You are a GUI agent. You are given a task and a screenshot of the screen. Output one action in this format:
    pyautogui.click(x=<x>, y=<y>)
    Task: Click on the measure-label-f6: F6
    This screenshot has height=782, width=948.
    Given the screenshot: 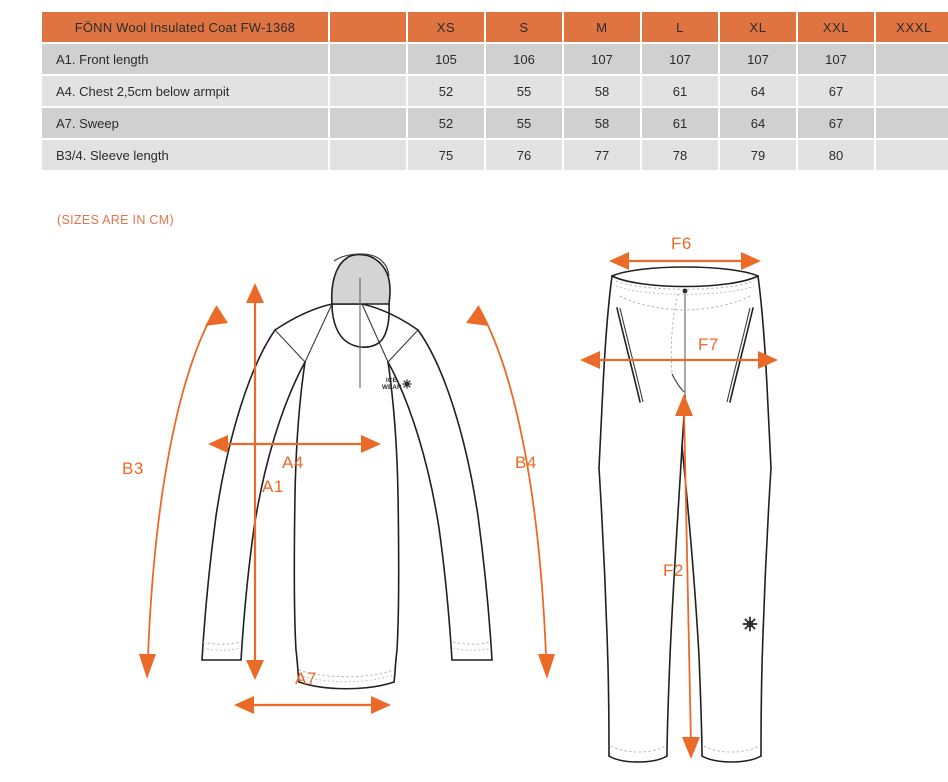 What is the action you would take?
    pyautogui.click(x=681, y=244)
    